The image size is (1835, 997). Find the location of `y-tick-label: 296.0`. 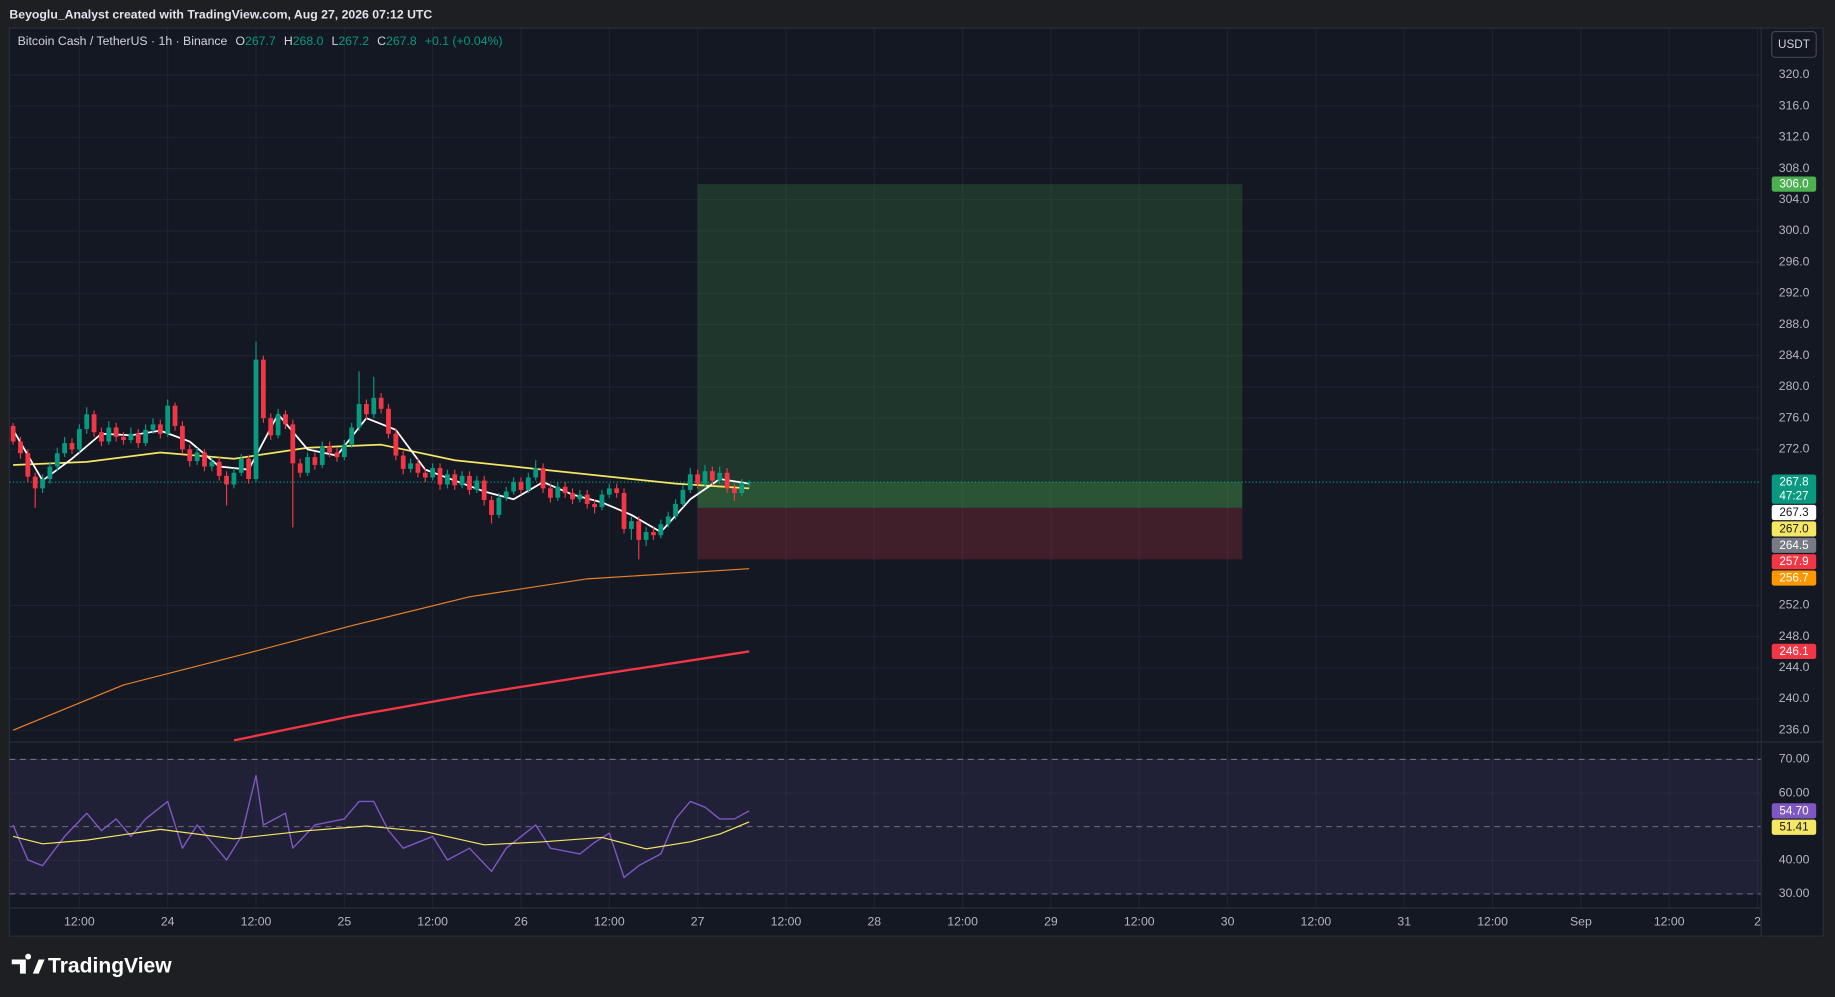

y-tick-label: 296.0 is located at coordinates (1794, 261).